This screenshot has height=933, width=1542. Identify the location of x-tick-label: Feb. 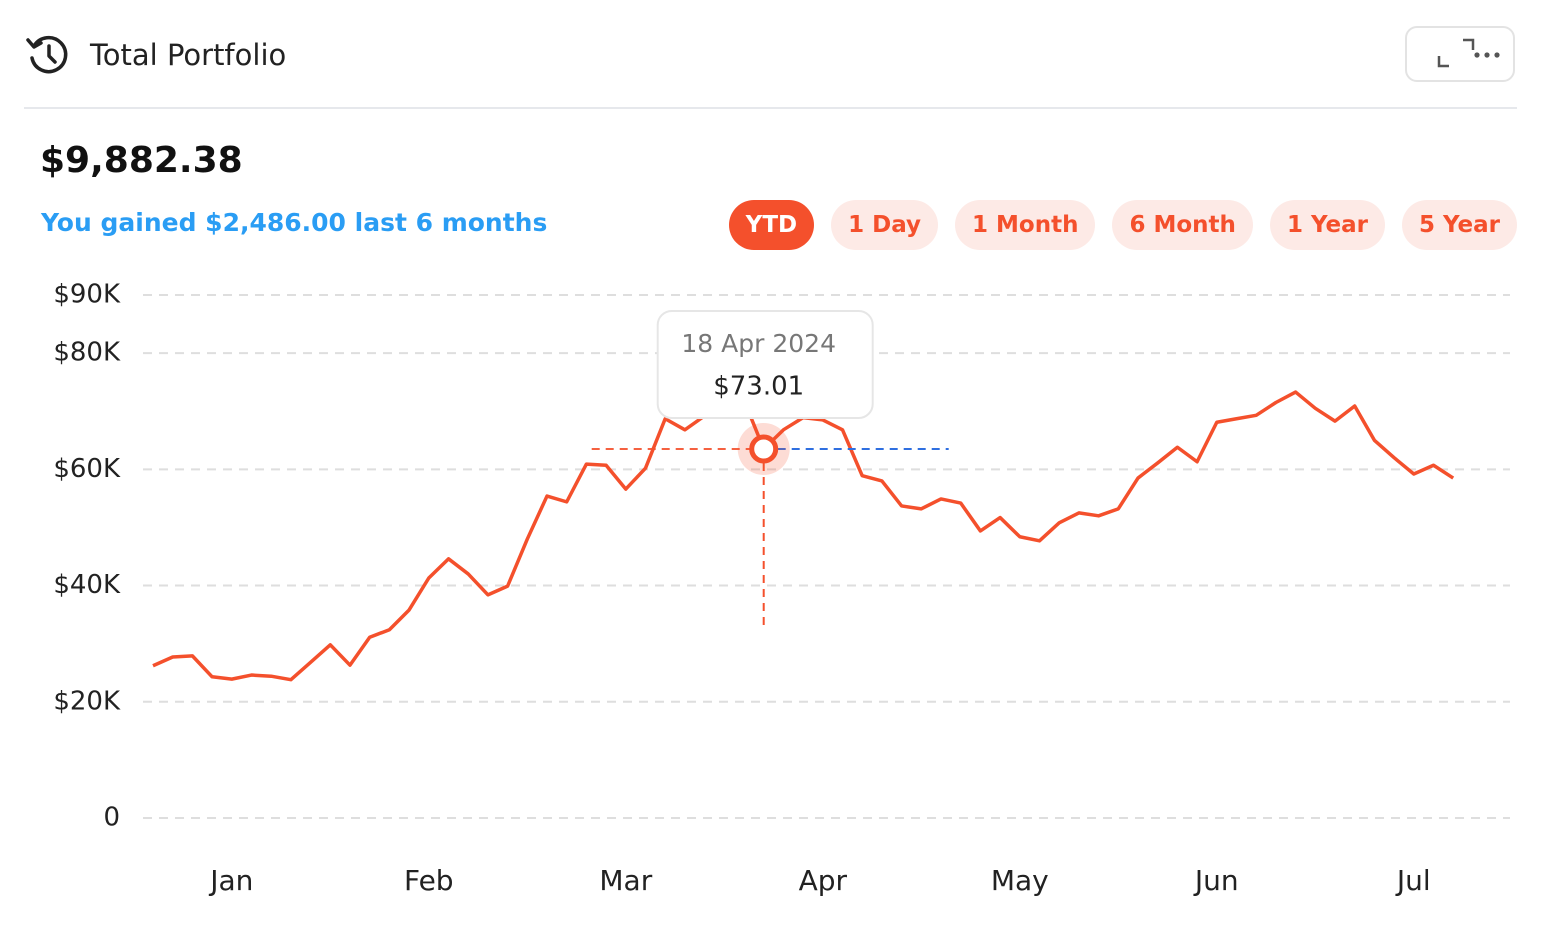
(429, 880).